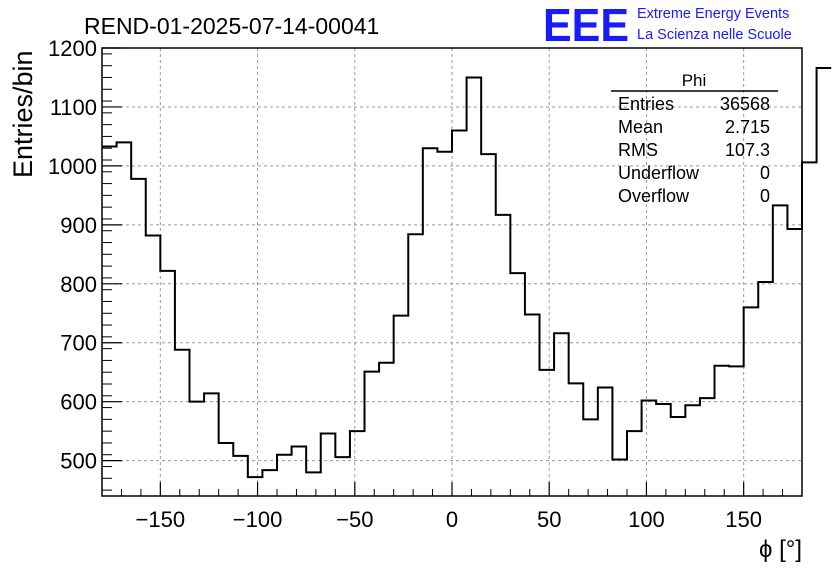 The image size is (836, 572). I want to click on brand-line-2: La Scienza nelle Scuole, so click(714, 35).